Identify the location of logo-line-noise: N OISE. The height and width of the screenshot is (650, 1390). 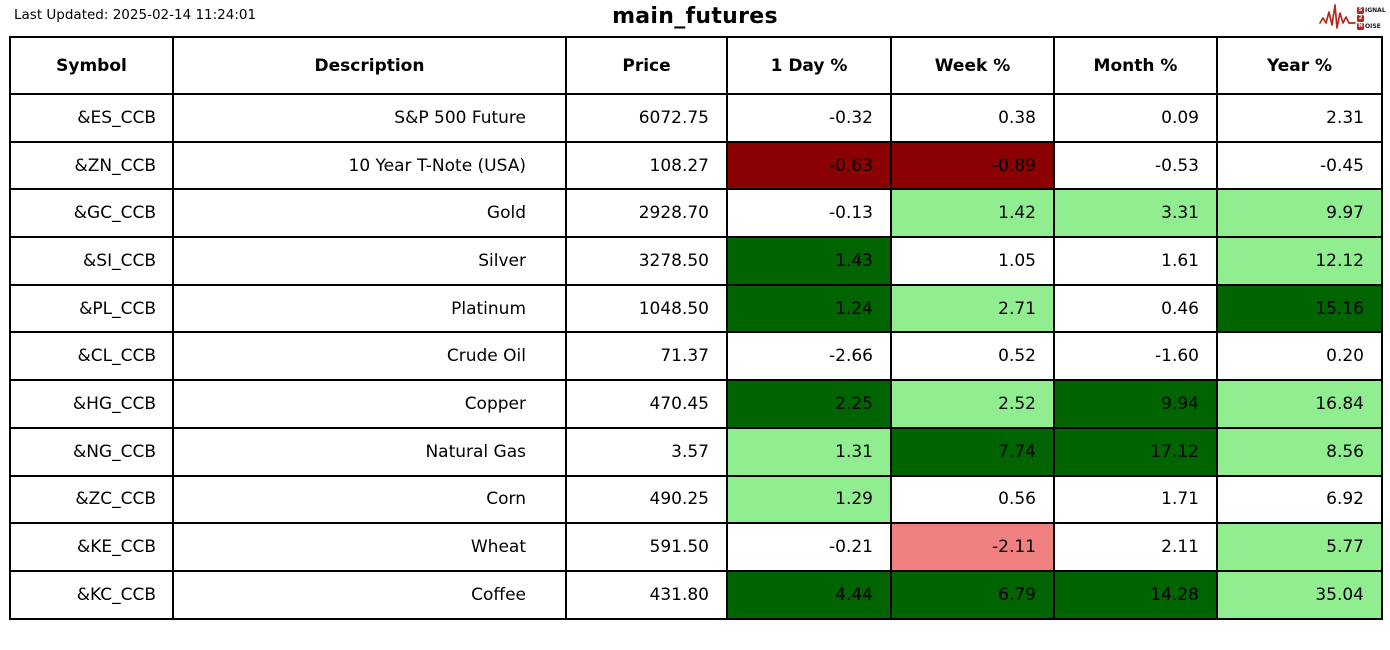
(1369, 26).